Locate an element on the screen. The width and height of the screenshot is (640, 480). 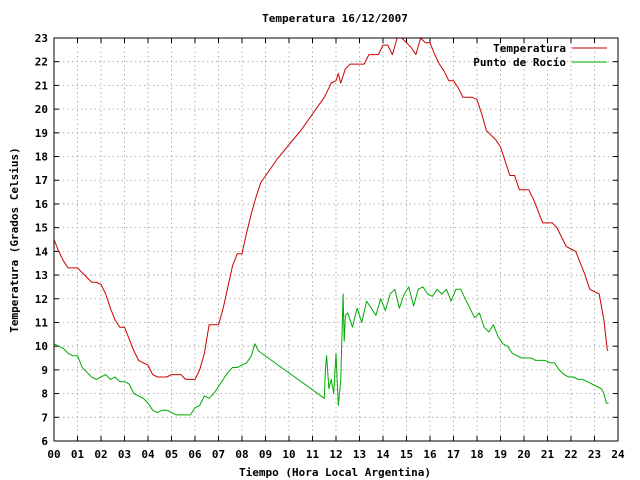
y-tick-label: 12 is located at coordinates (41, 299).